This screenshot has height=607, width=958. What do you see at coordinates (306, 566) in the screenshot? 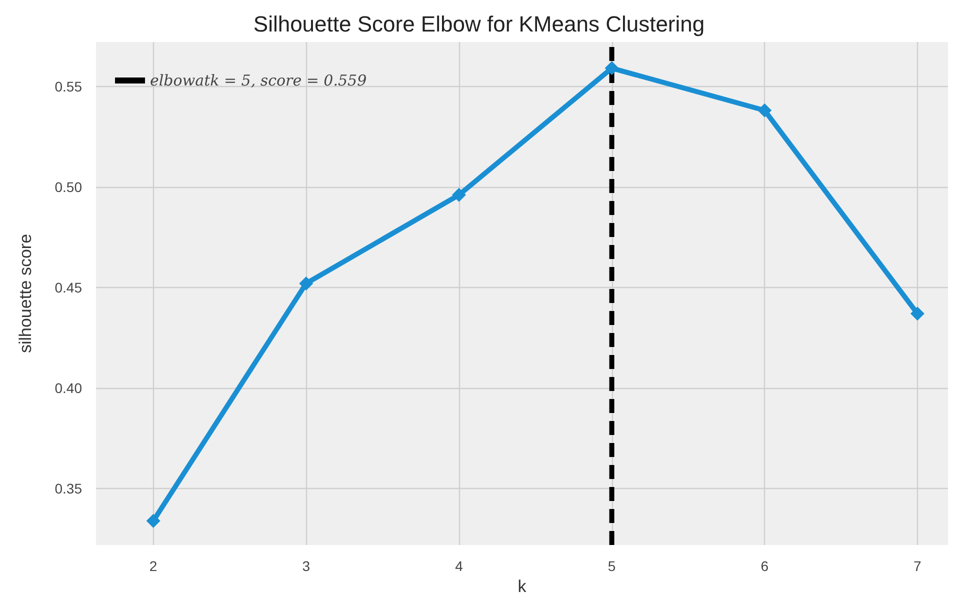
I see `x-tick-label: 3` at bounding box center [306, 566].